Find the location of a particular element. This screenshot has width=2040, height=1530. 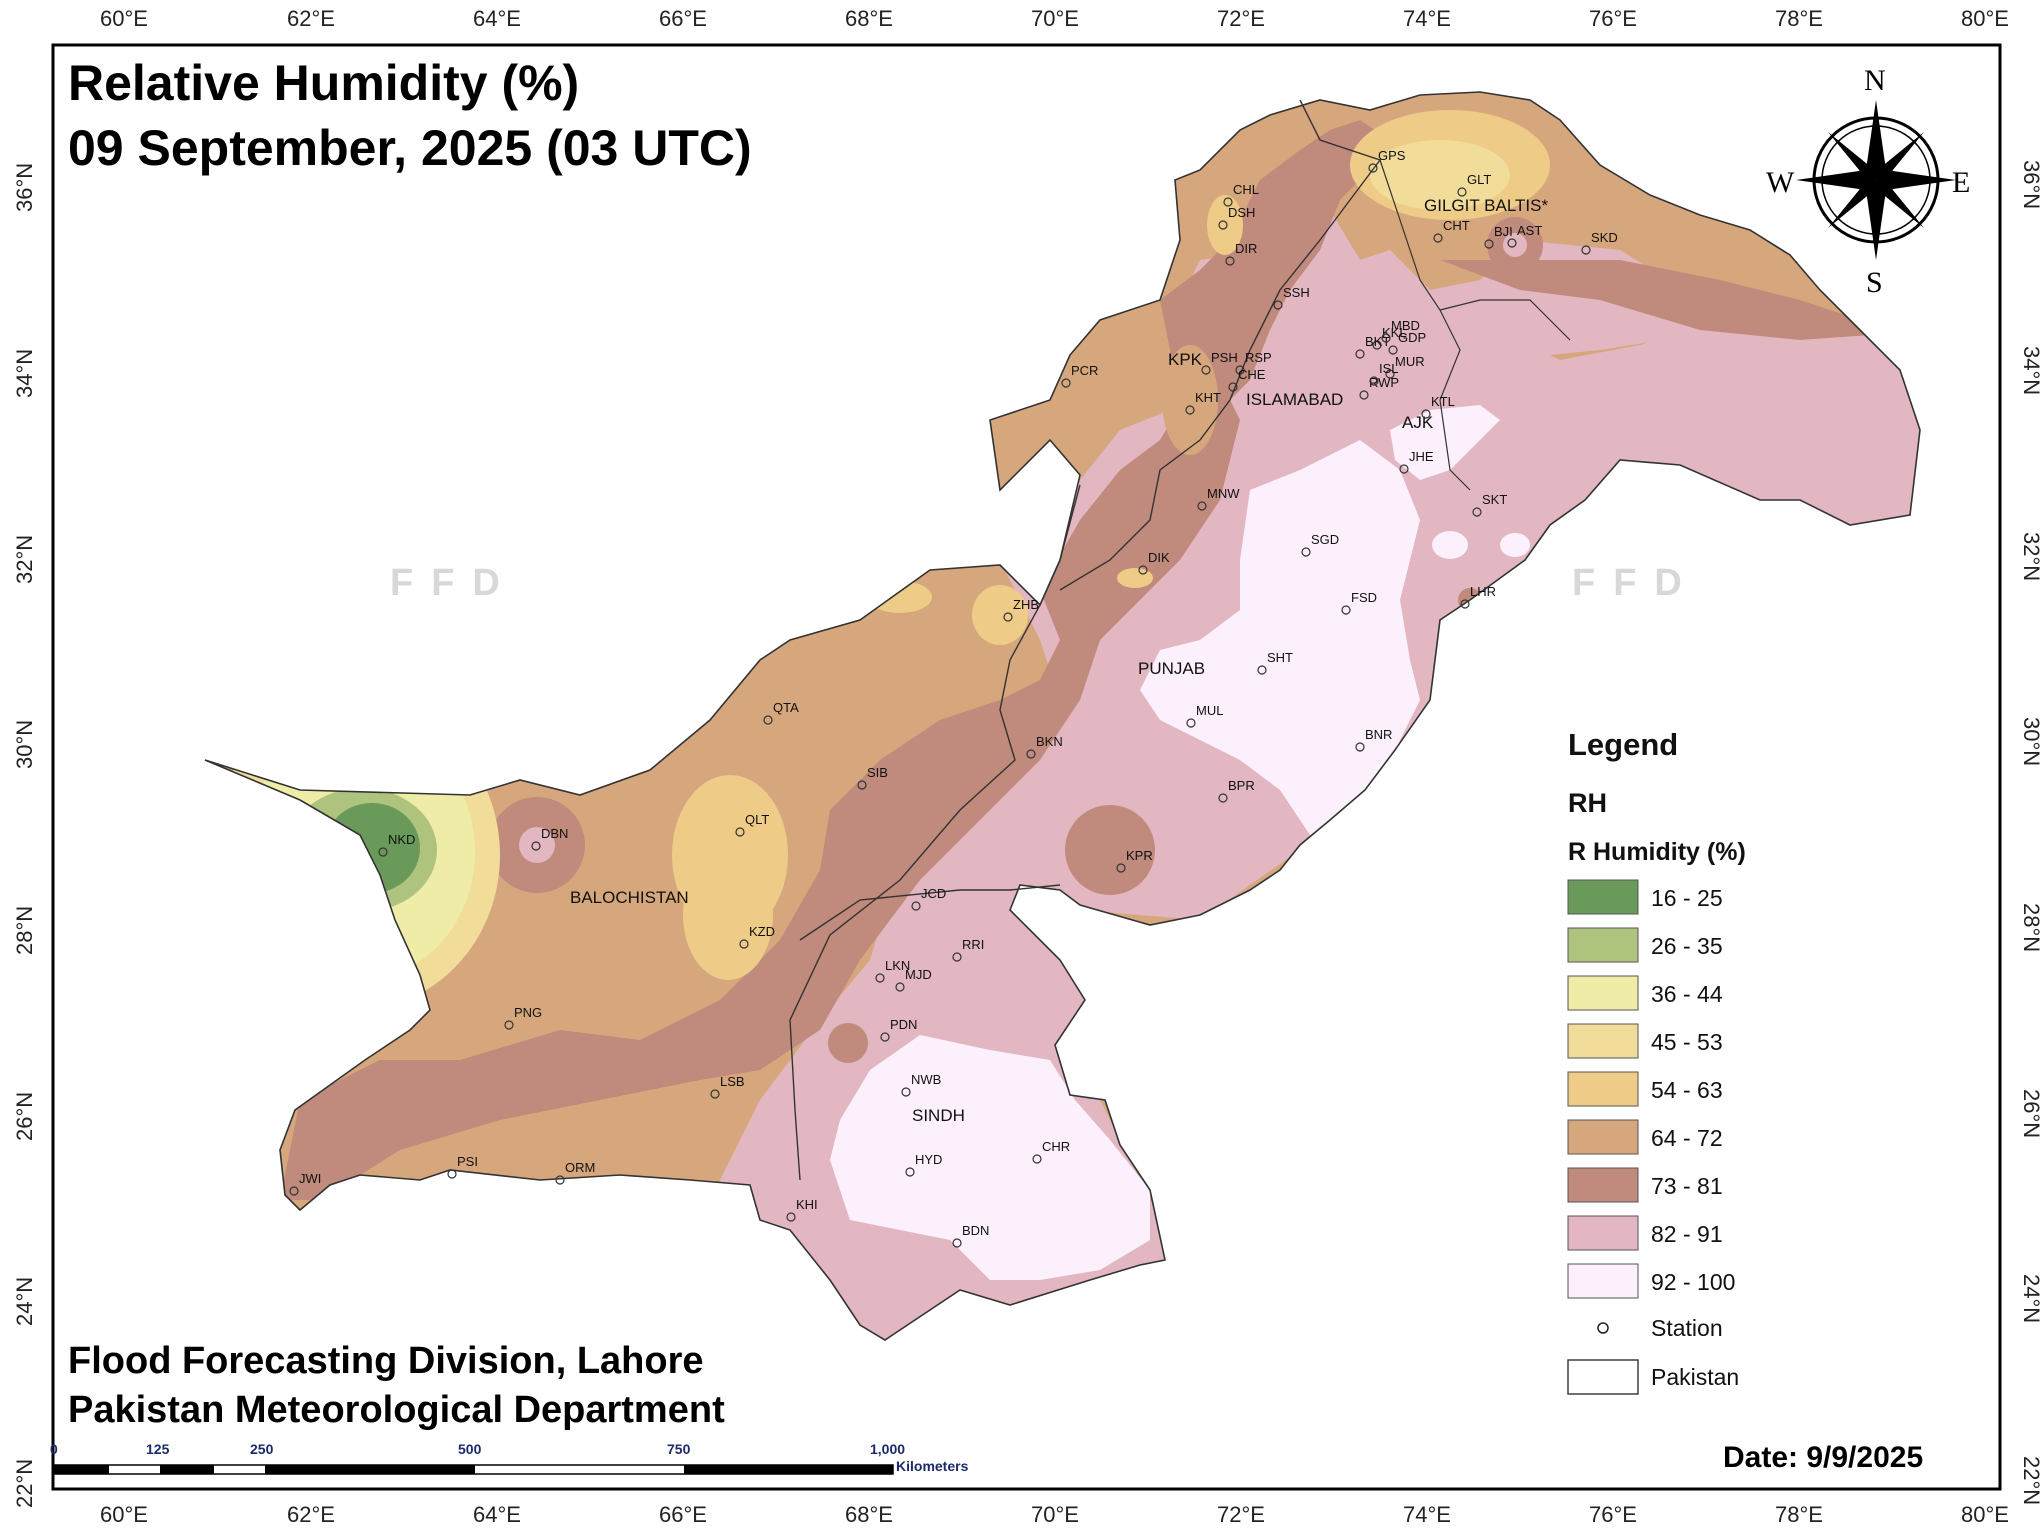

footer-department: Pakistan Meteorological Department is located at coordinates (396, 1410).